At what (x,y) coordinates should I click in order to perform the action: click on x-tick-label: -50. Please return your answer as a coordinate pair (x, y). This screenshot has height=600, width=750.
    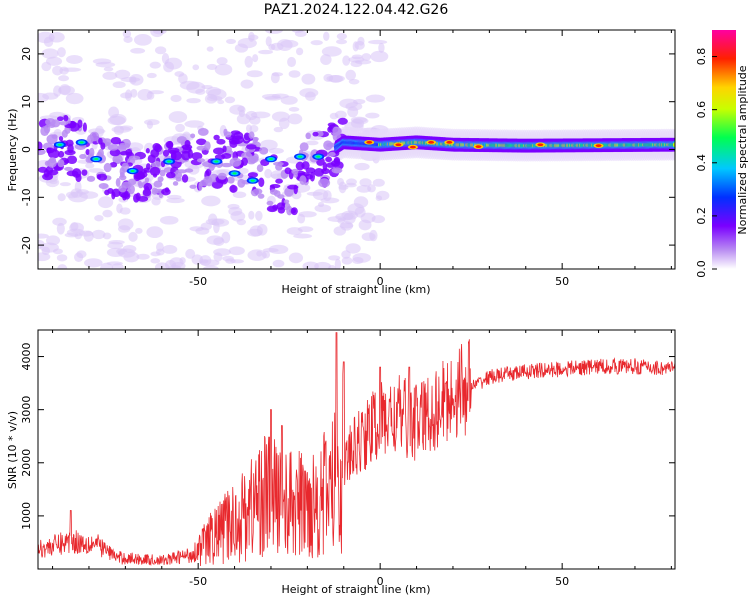
    Looking at the image, I should click on (198, 281).